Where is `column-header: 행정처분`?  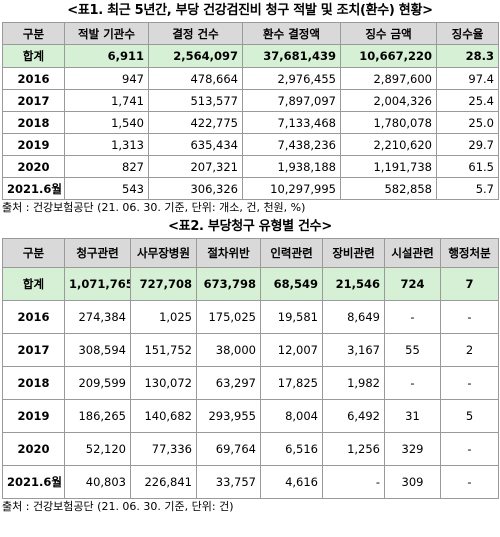 column-header: 행정처분 is located at coordinates (469, 253).